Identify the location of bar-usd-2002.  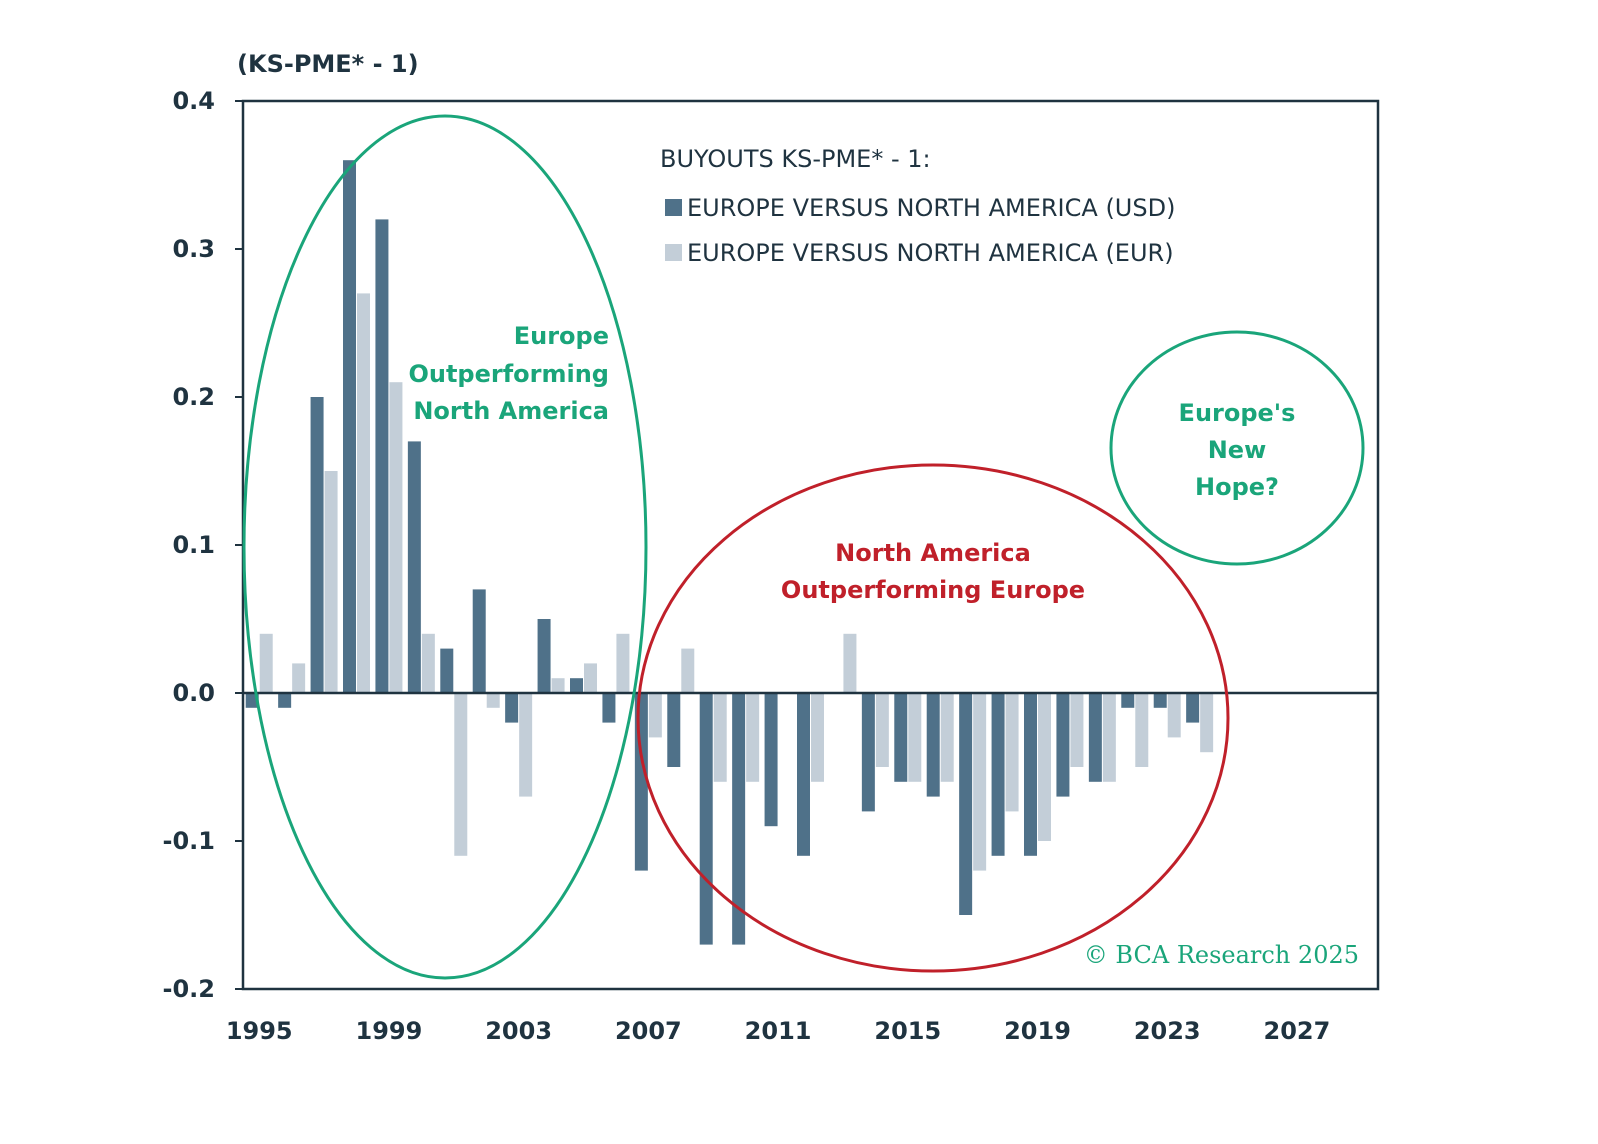
(479, 641).